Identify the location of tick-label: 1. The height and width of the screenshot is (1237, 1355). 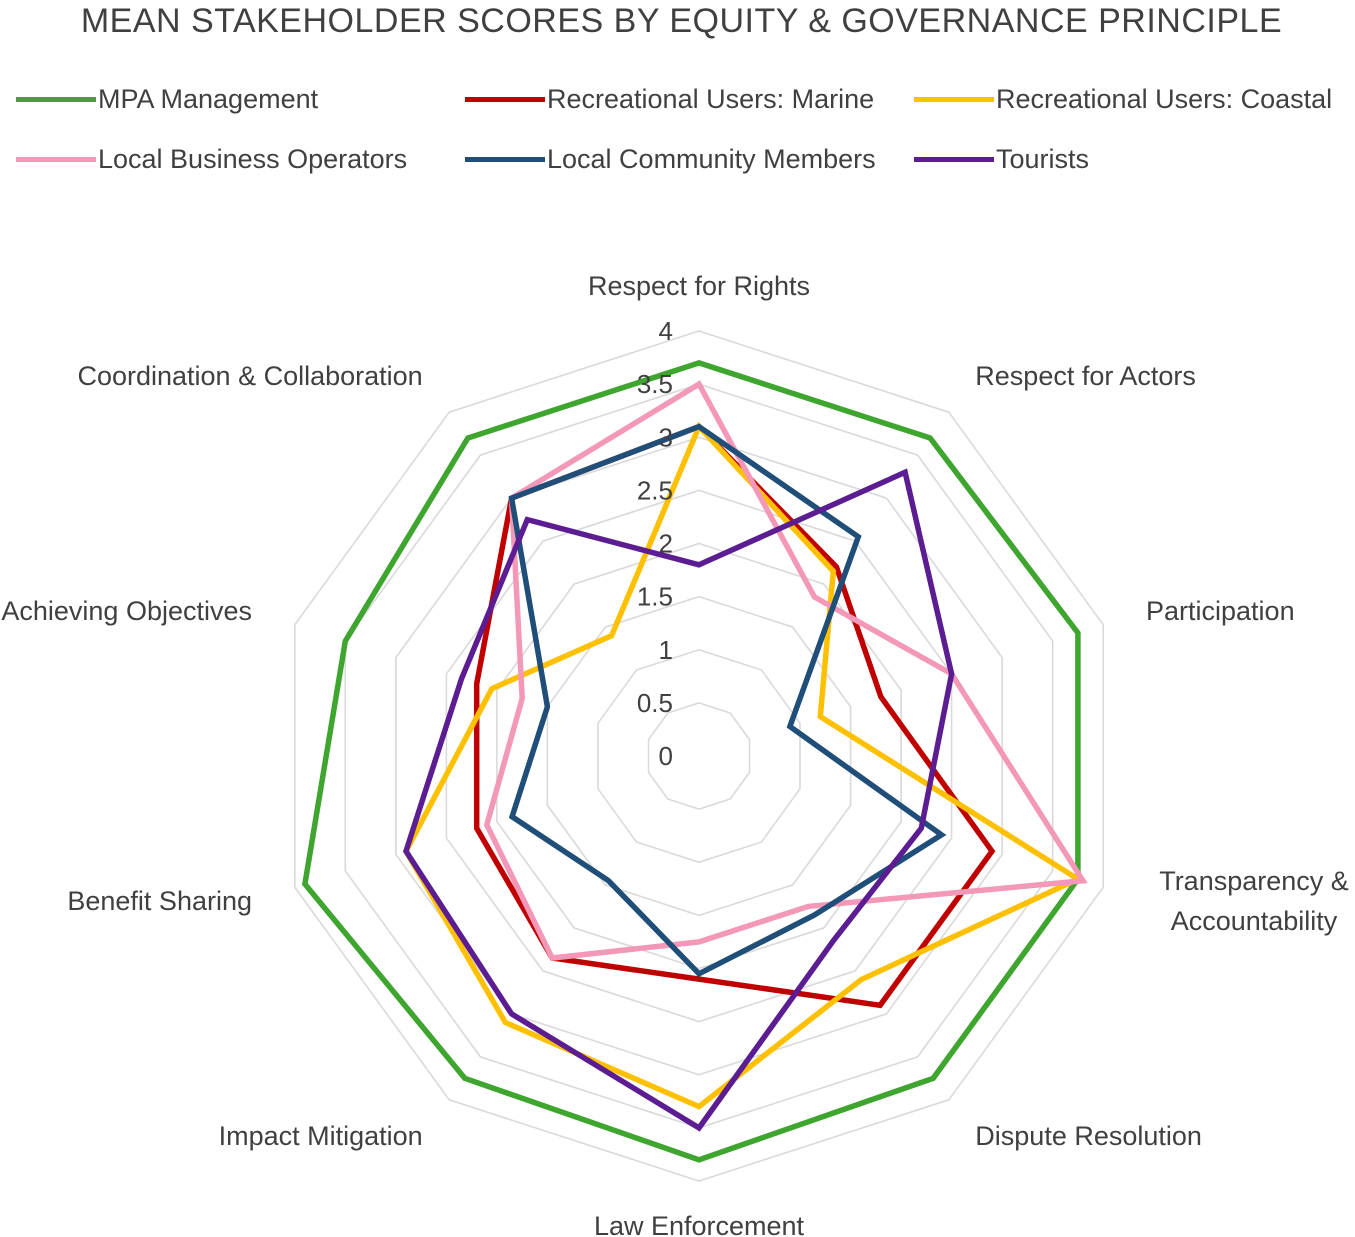
(666, 650).